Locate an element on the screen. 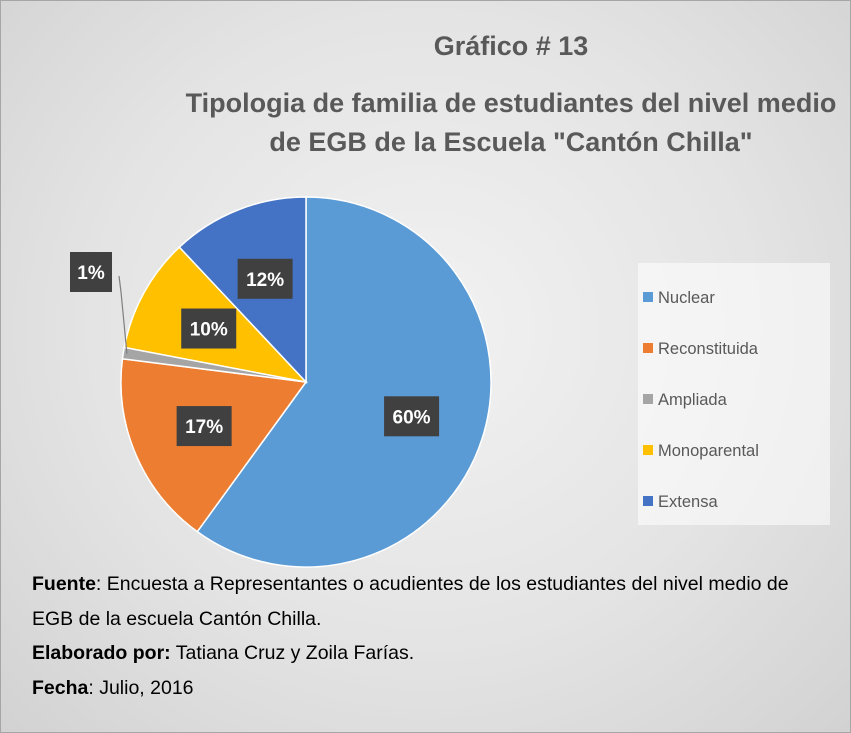 This screenshot has width=851, height=733. data-label: 60% is located at coordinates (412, 417).